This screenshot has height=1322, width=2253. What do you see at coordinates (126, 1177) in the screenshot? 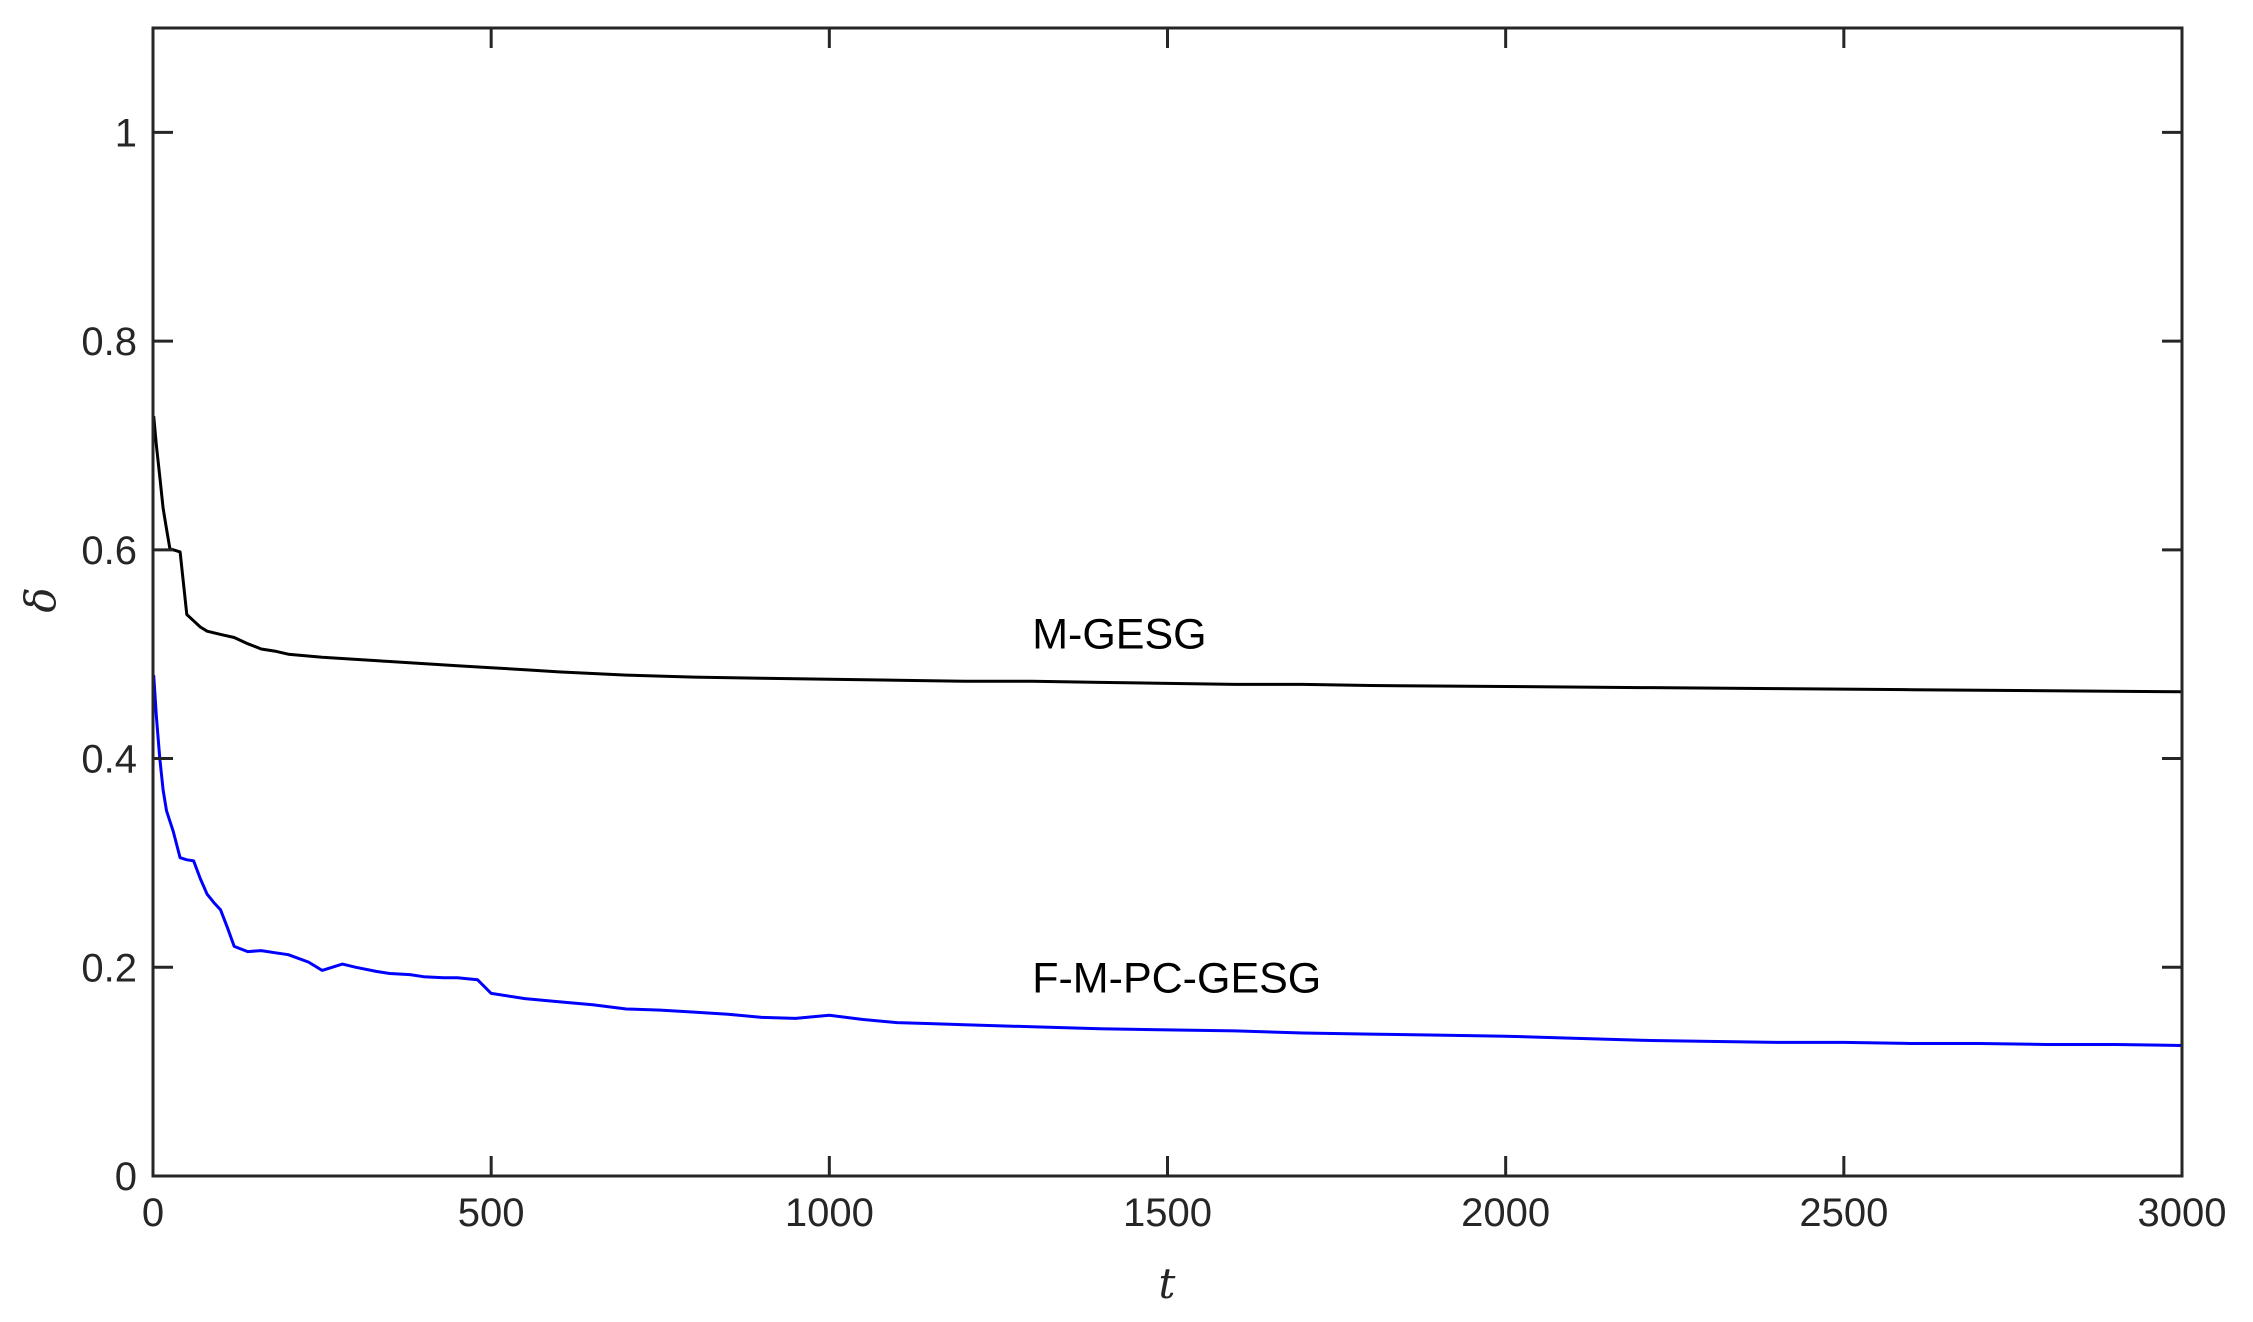
I see `y-tick-label: 0` at bounding box center [126, 1177].